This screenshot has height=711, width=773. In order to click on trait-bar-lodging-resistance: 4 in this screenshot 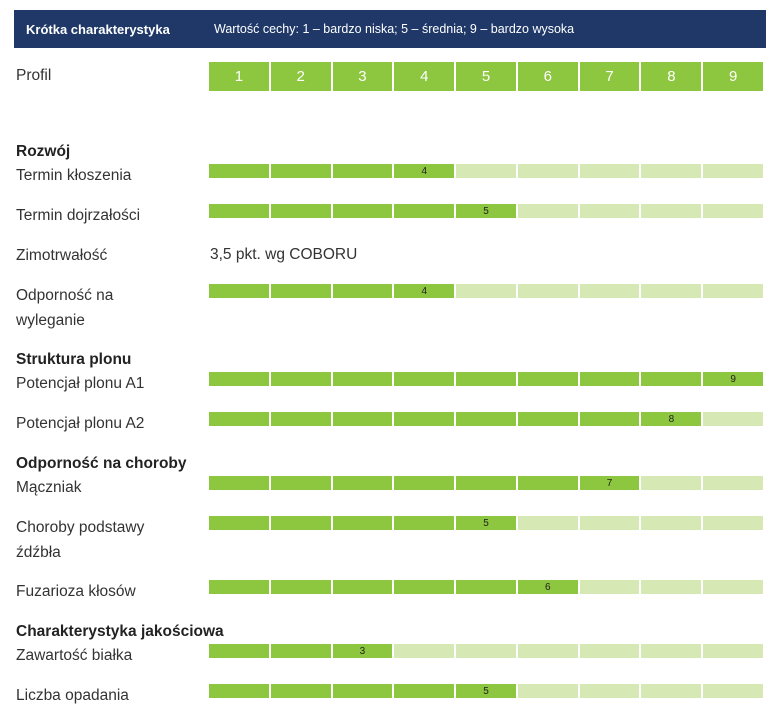, I will do `click(486, 291)`.